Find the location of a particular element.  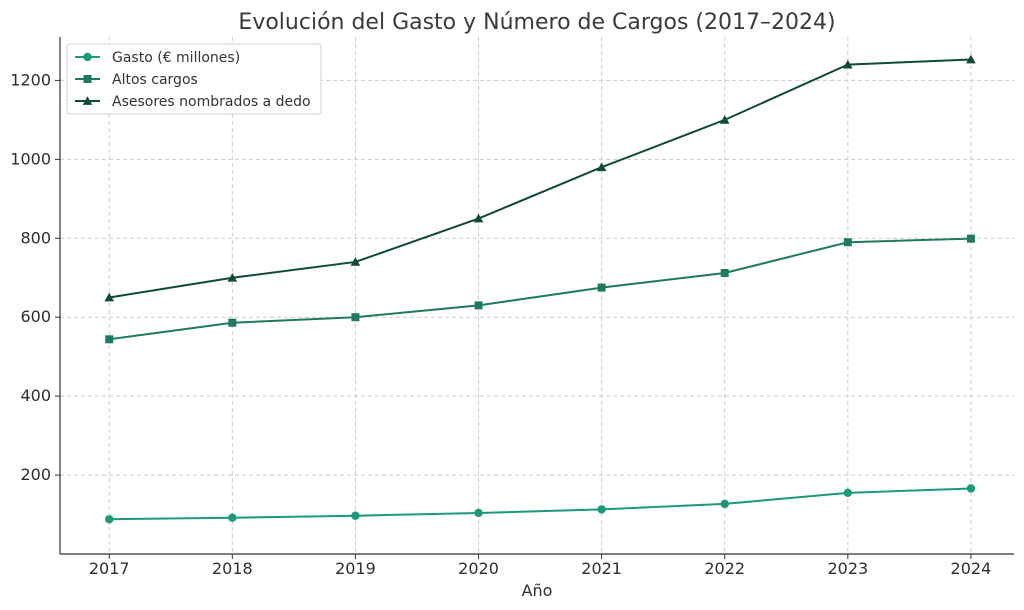

x-tick-label: 2021 is located at coordinates (601, 568).